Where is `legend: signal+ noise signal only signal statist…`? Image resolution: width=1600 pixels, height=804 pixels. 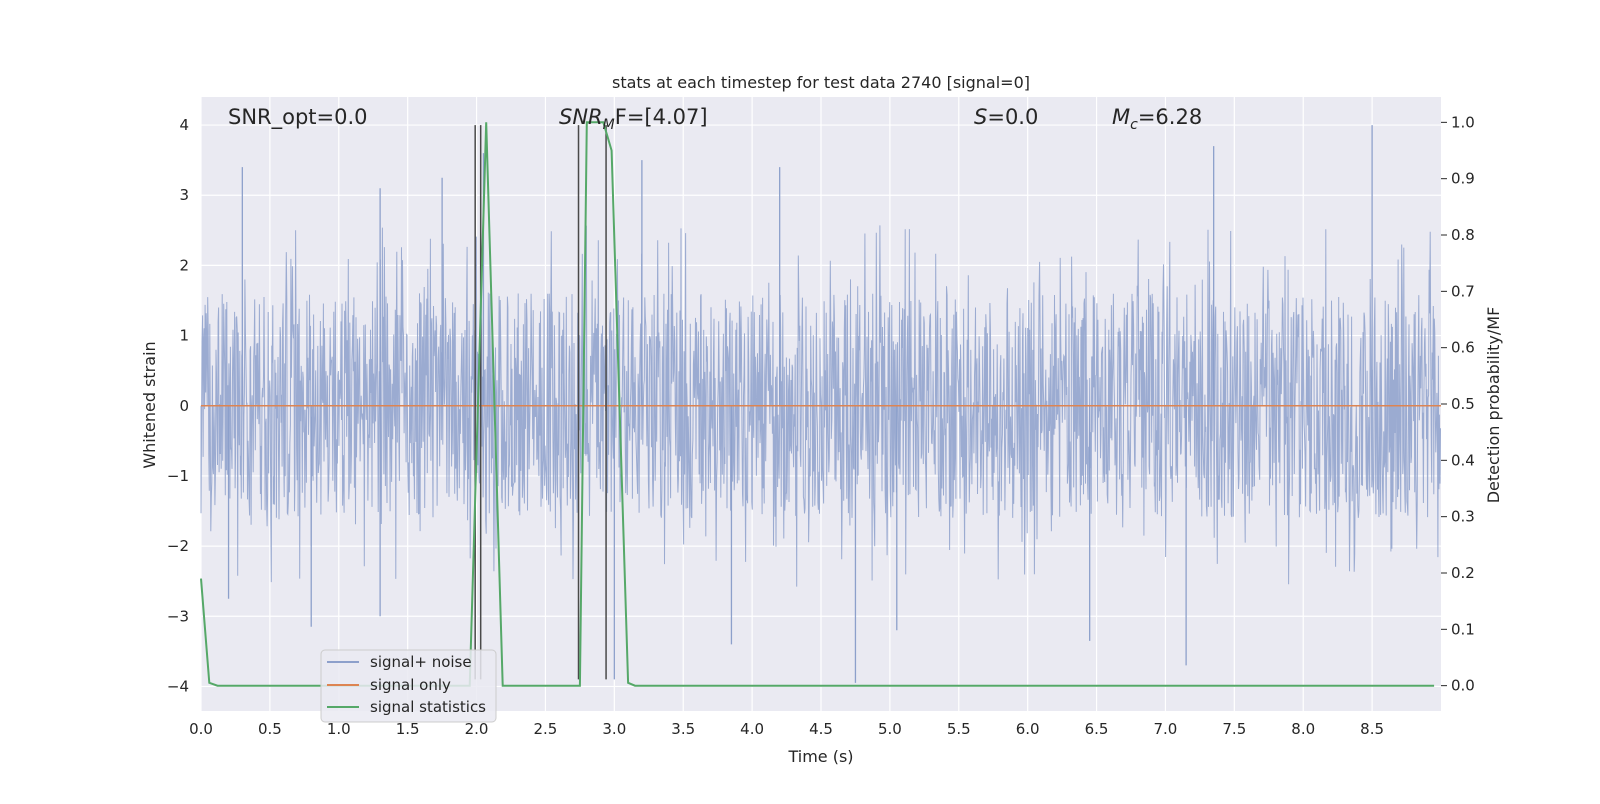
legend: signal+ noise signal only signal statist… is located at coordinates (408, 686).